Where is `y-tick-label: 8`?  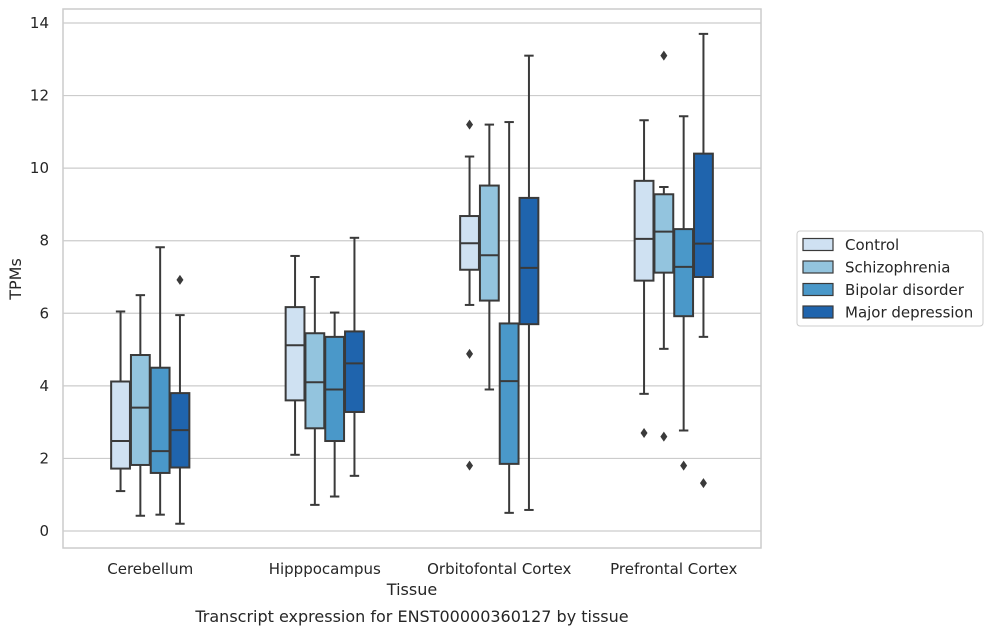 y-tick-label: 8 is located at coordinates (44, 241).